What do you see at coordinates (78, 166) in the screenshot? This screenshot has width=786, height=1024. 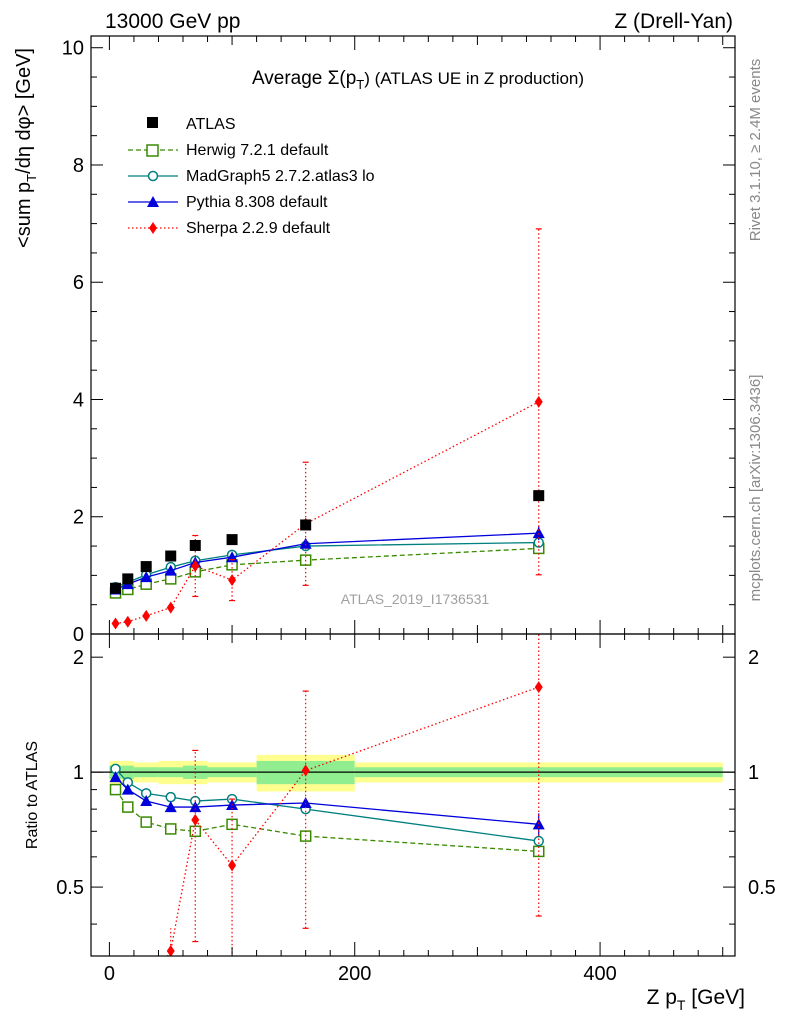 I see `main-y-tick-label: 8` at bounding box center [78, 166].